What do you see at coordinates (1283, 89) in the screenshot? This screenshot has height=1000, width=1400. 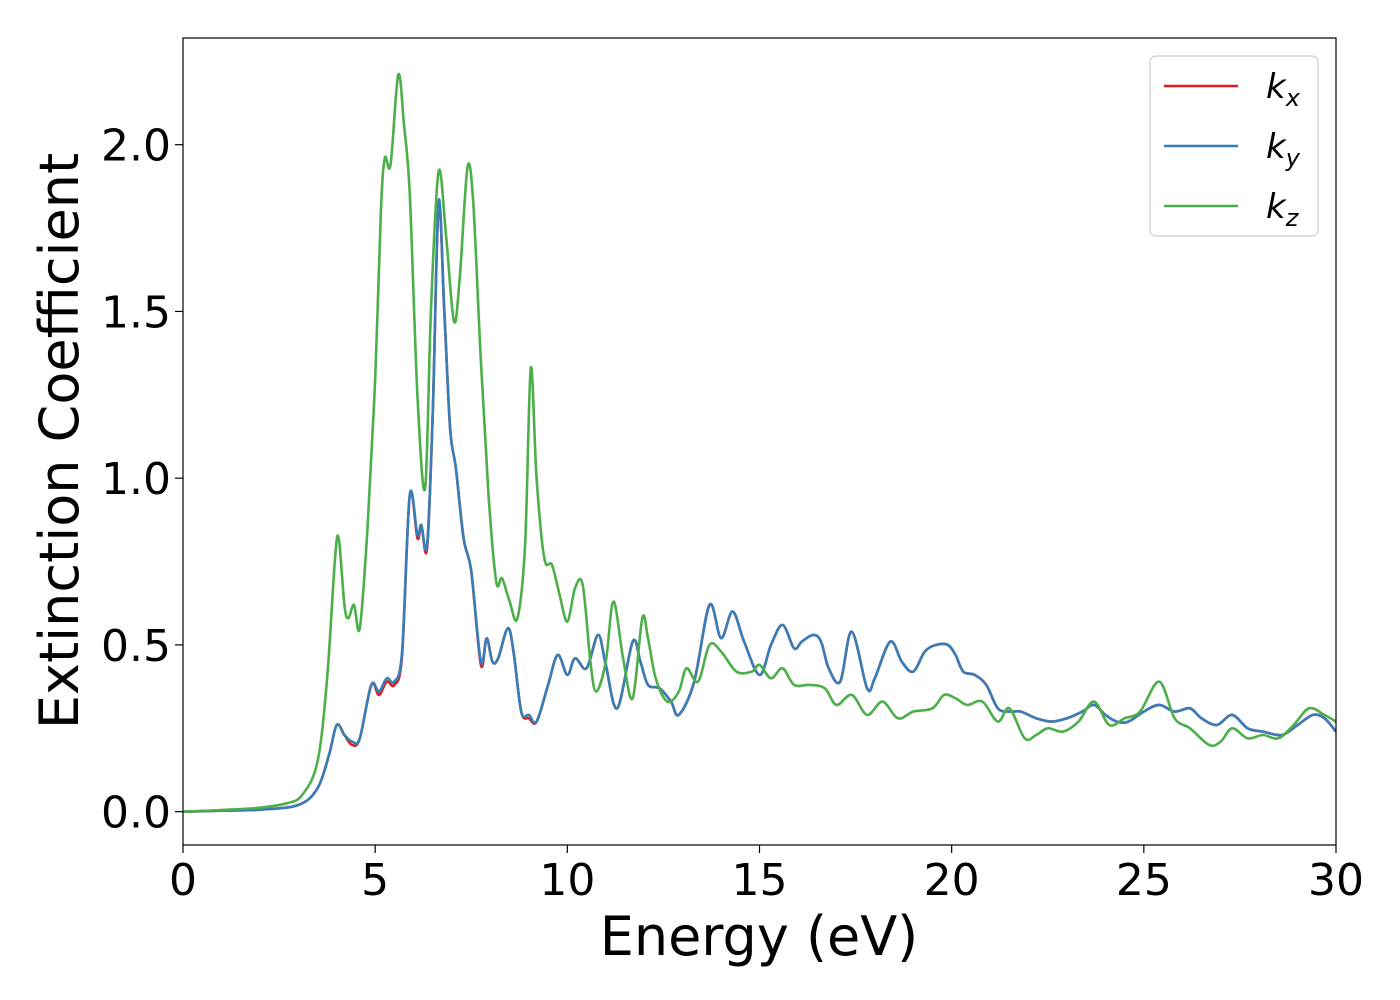 I see `legend-entry-label: kx` at bounding box center [1283, 89].